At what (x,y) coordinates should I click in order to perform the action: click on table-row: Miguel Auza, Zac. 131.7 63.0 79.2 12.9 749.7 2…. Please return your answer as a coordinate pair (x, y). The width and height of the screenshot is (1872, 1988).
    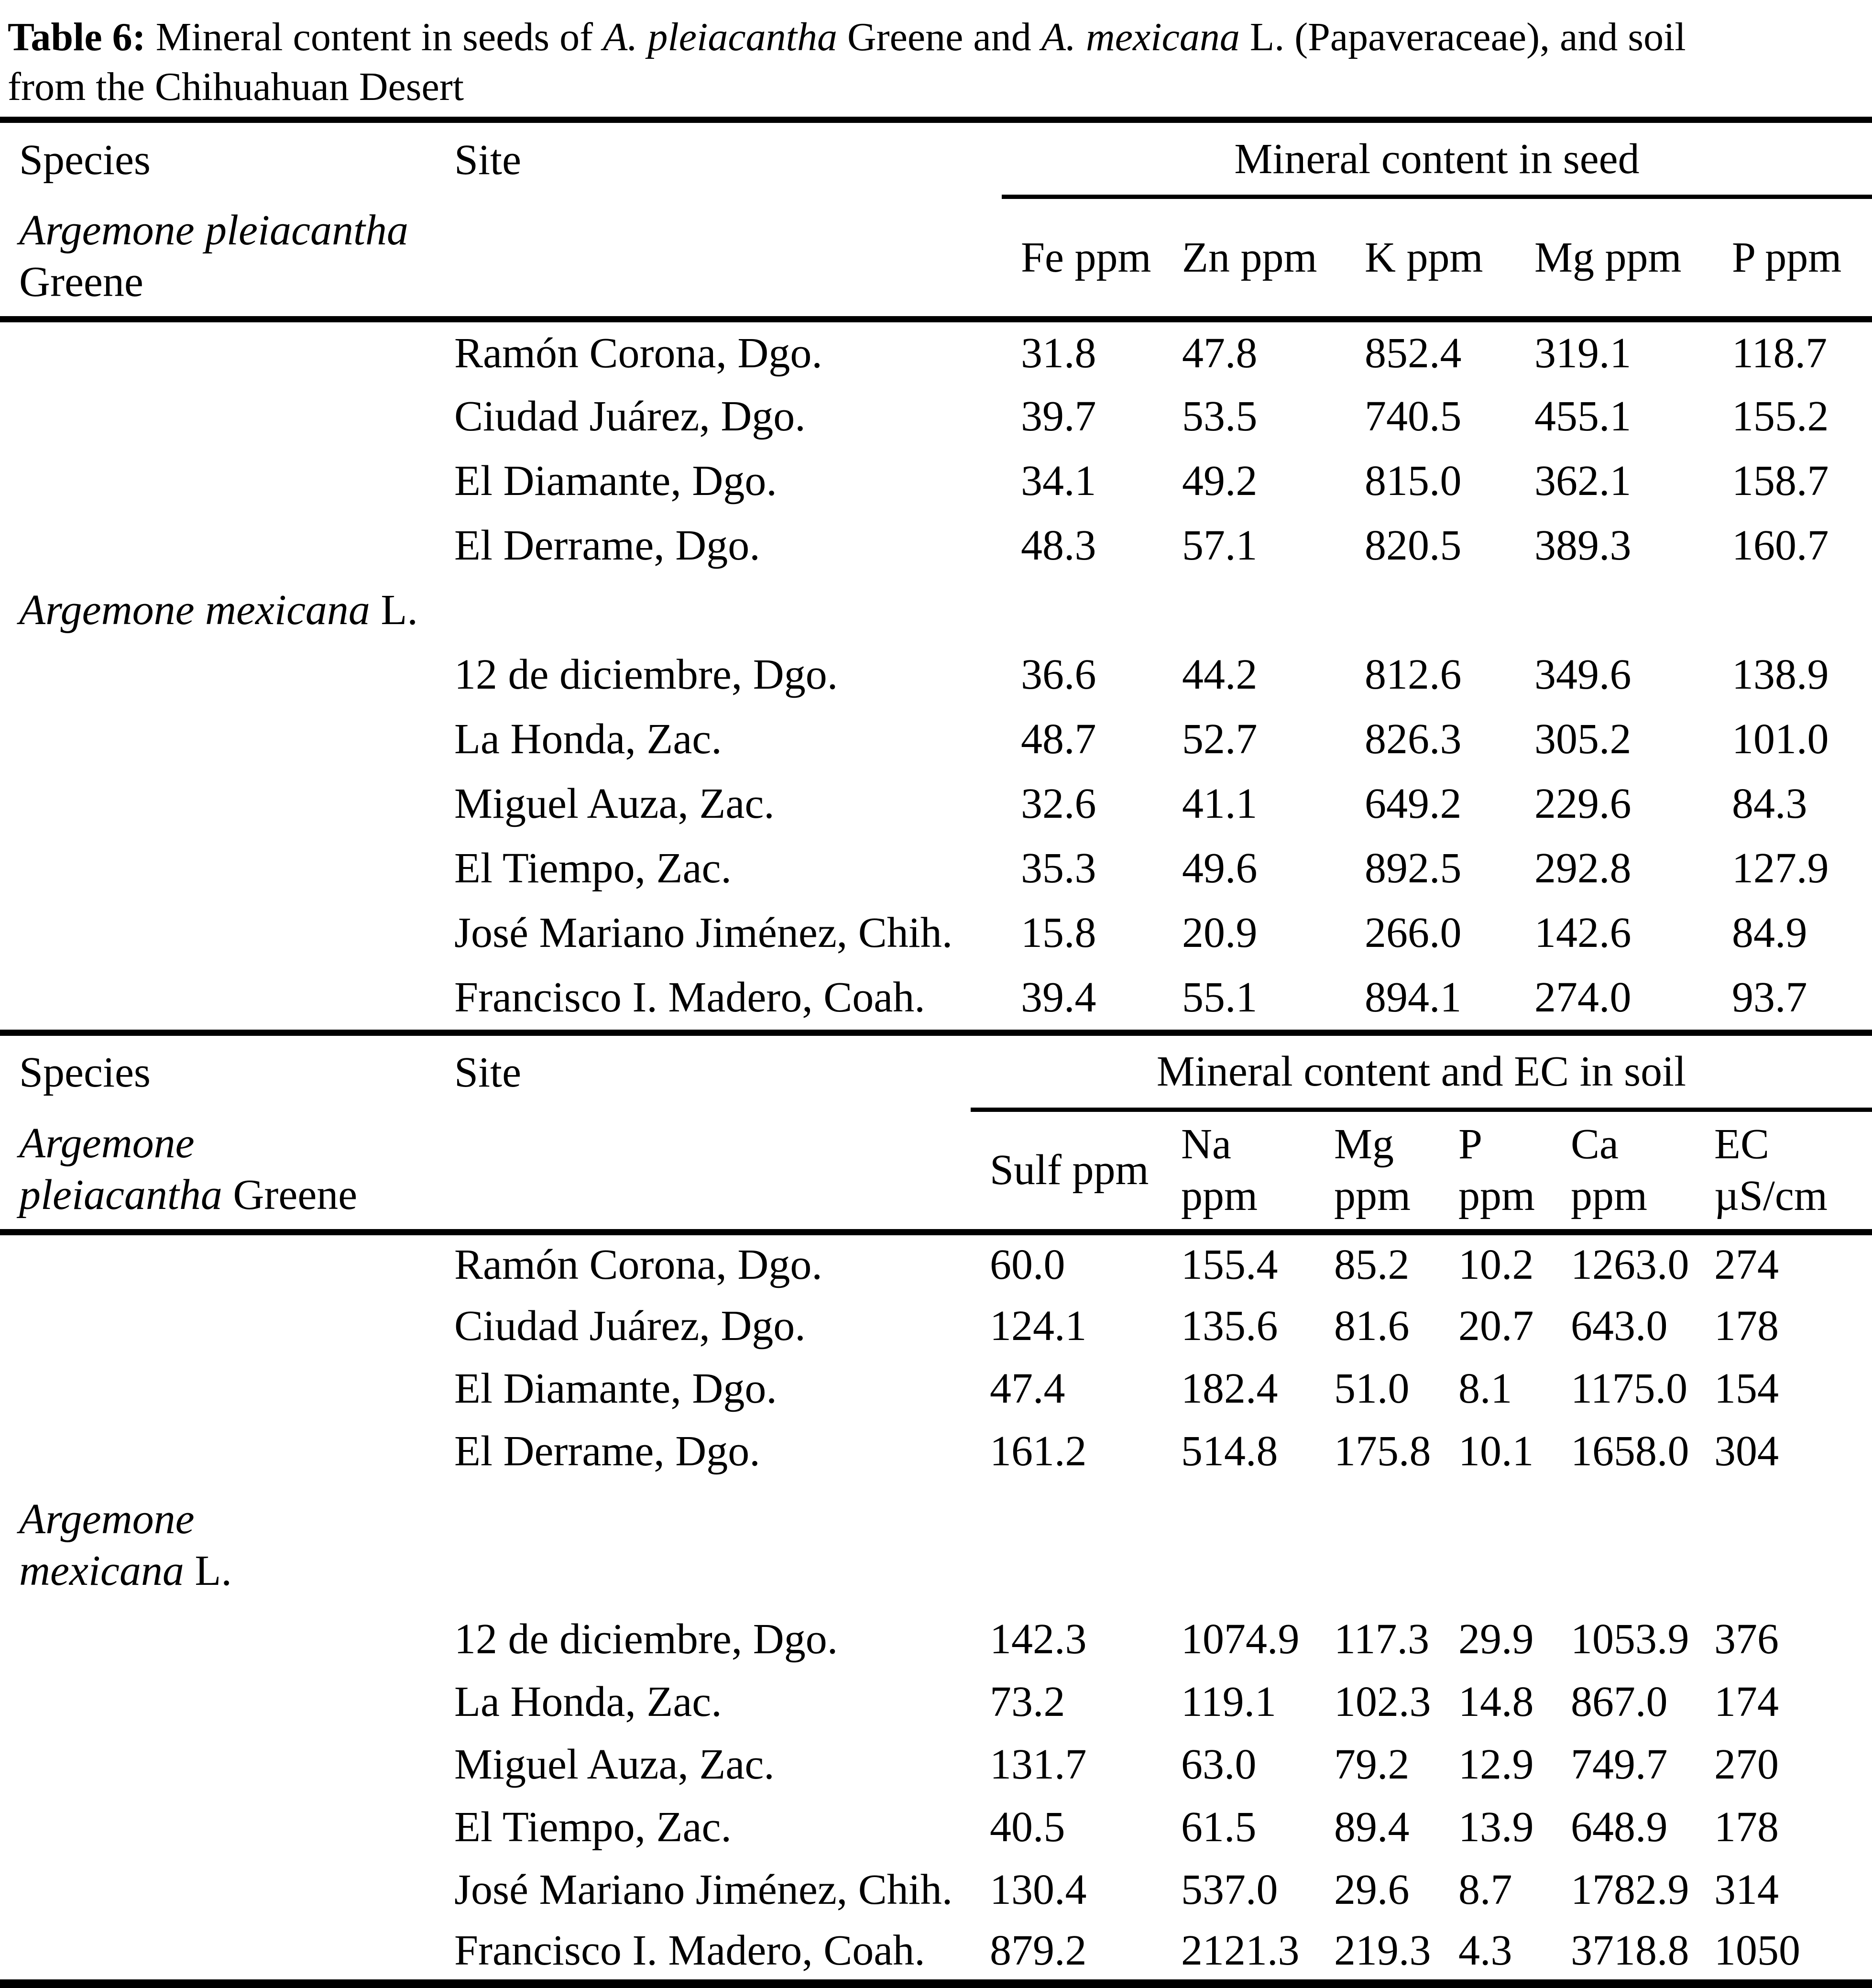
    Looking at the image, I should click on (936, 1764).